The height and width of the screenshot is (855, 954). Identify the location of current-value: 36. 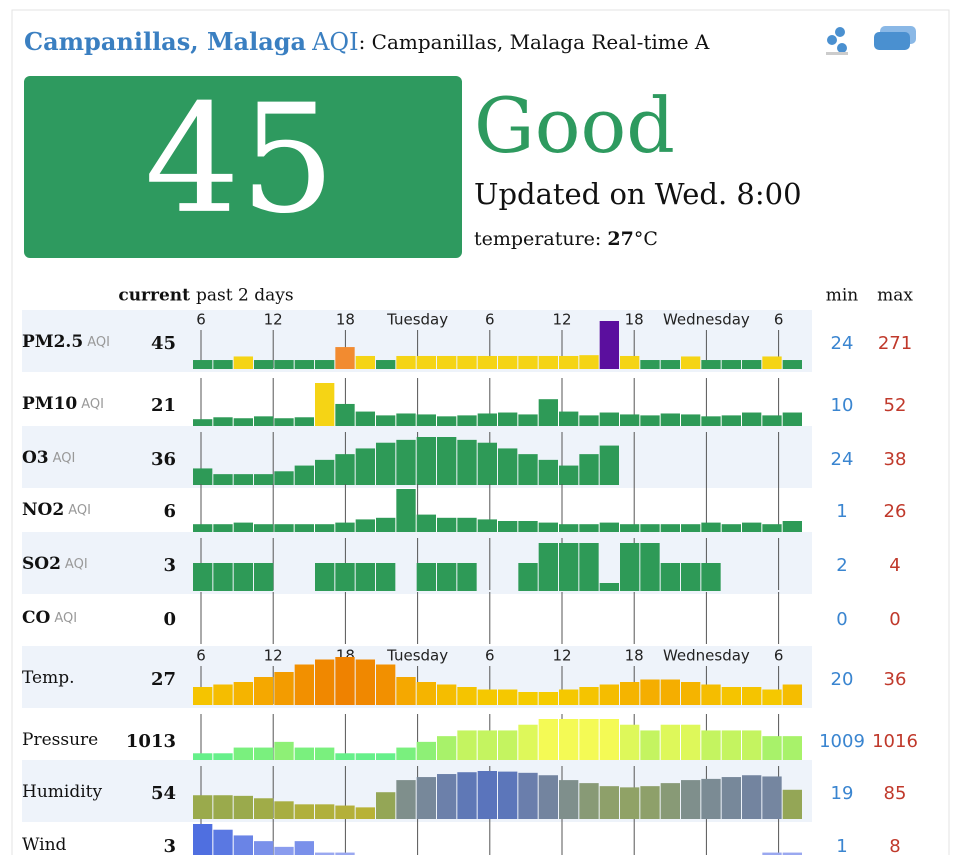
(163, 459).